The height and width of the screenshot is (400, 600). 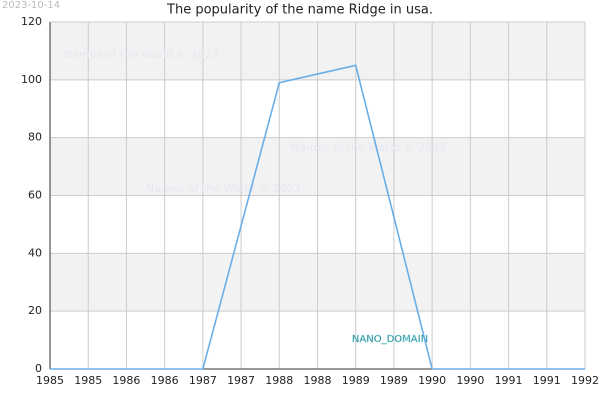 What do you see at coordinates (390, 339) in the screenshot?
I see `domain-label: NANO_DOMAIN` at bounding box center [390, 339].